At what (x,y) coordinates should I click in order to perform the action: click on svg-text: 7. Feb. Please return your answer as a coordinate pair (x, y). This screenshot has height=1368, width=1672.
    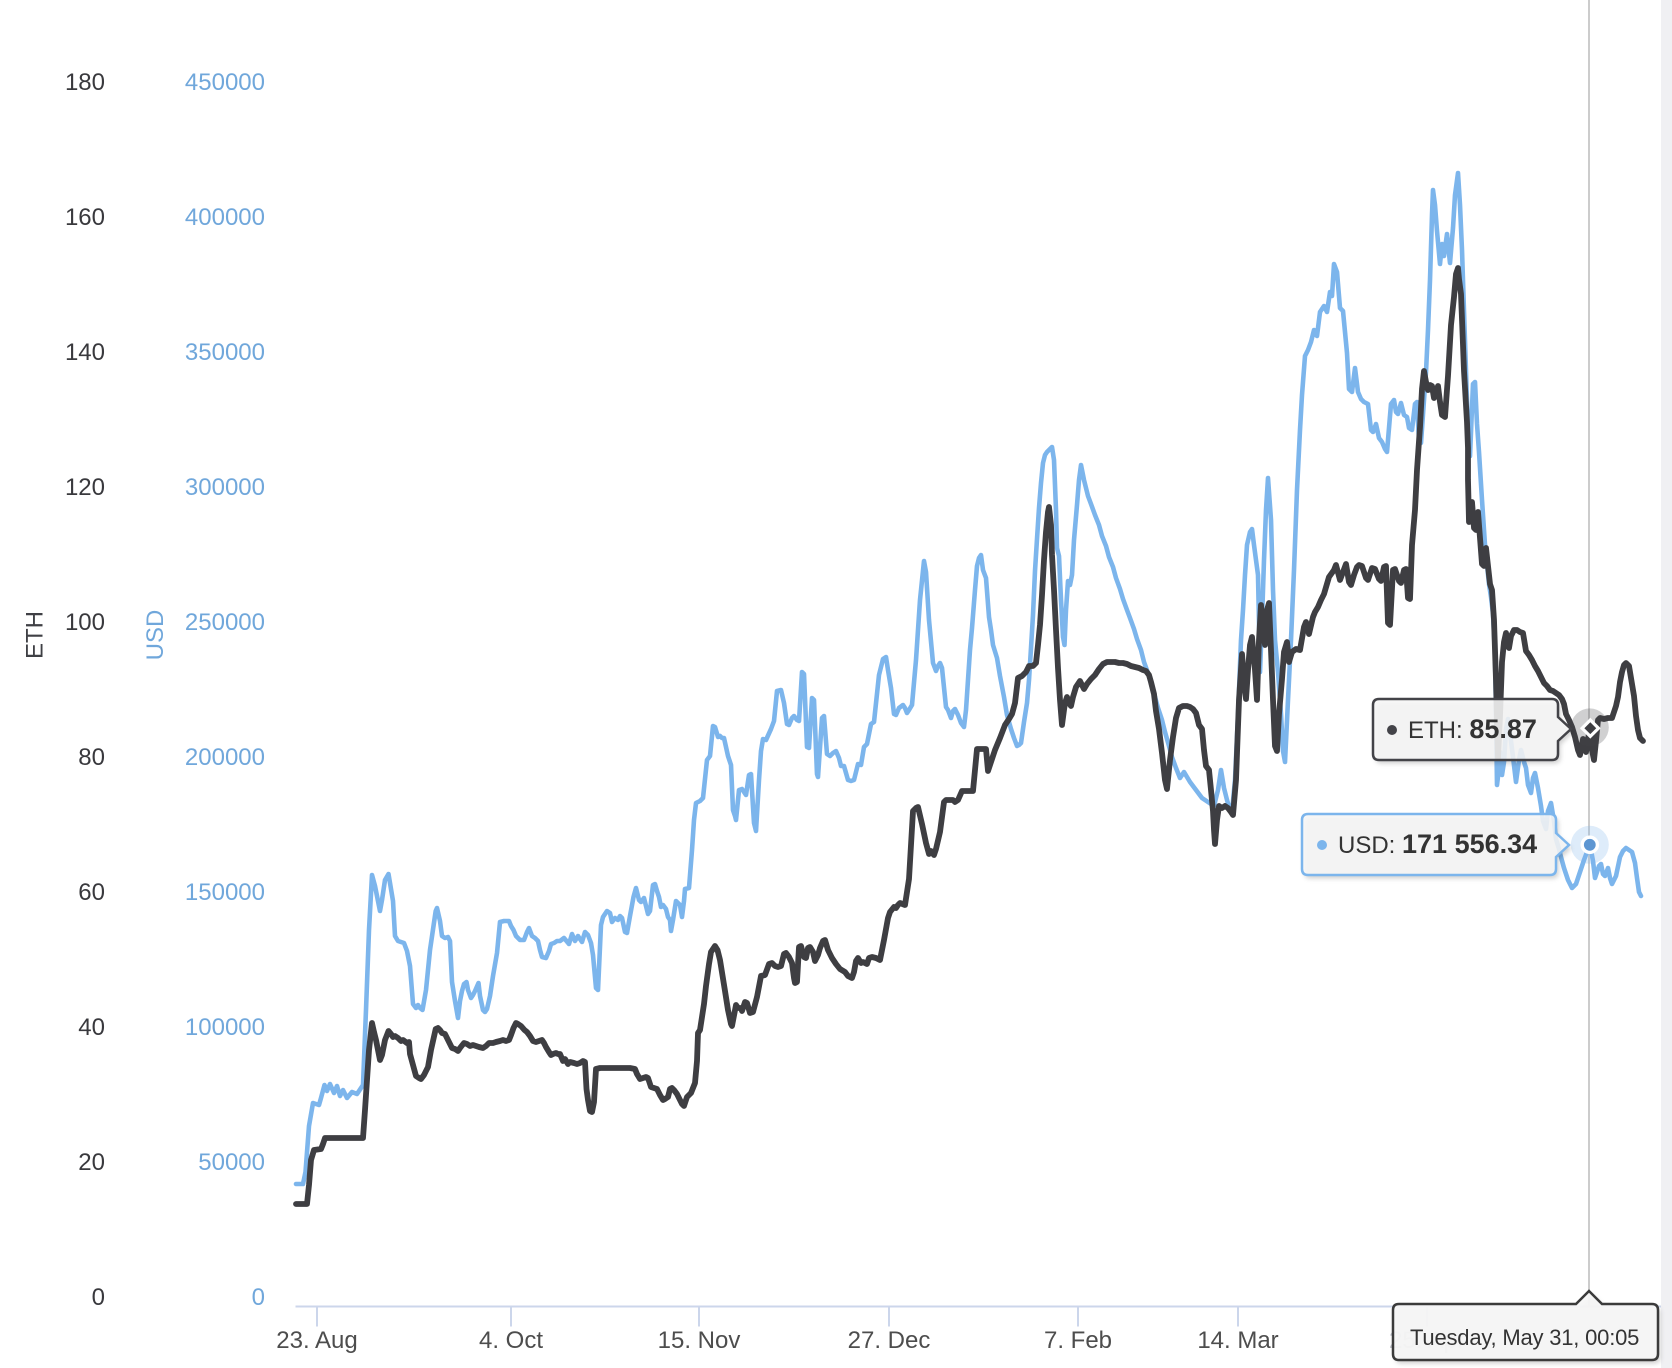
    Looking at the image, I should click on (1078, 1340).